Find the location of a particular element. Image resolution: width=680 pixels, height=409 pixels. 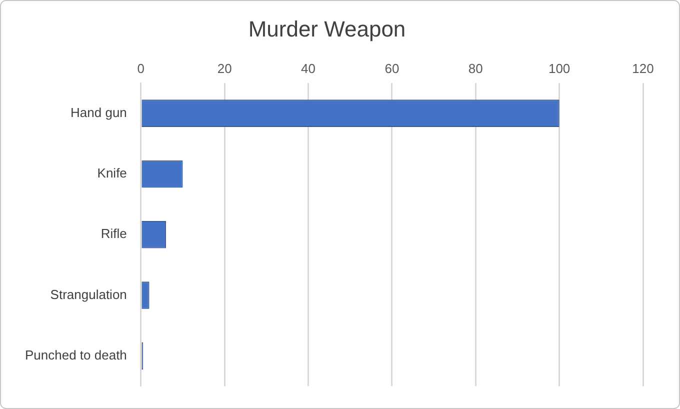

x-tick-label: 40 is located at coordinates (308, 68).